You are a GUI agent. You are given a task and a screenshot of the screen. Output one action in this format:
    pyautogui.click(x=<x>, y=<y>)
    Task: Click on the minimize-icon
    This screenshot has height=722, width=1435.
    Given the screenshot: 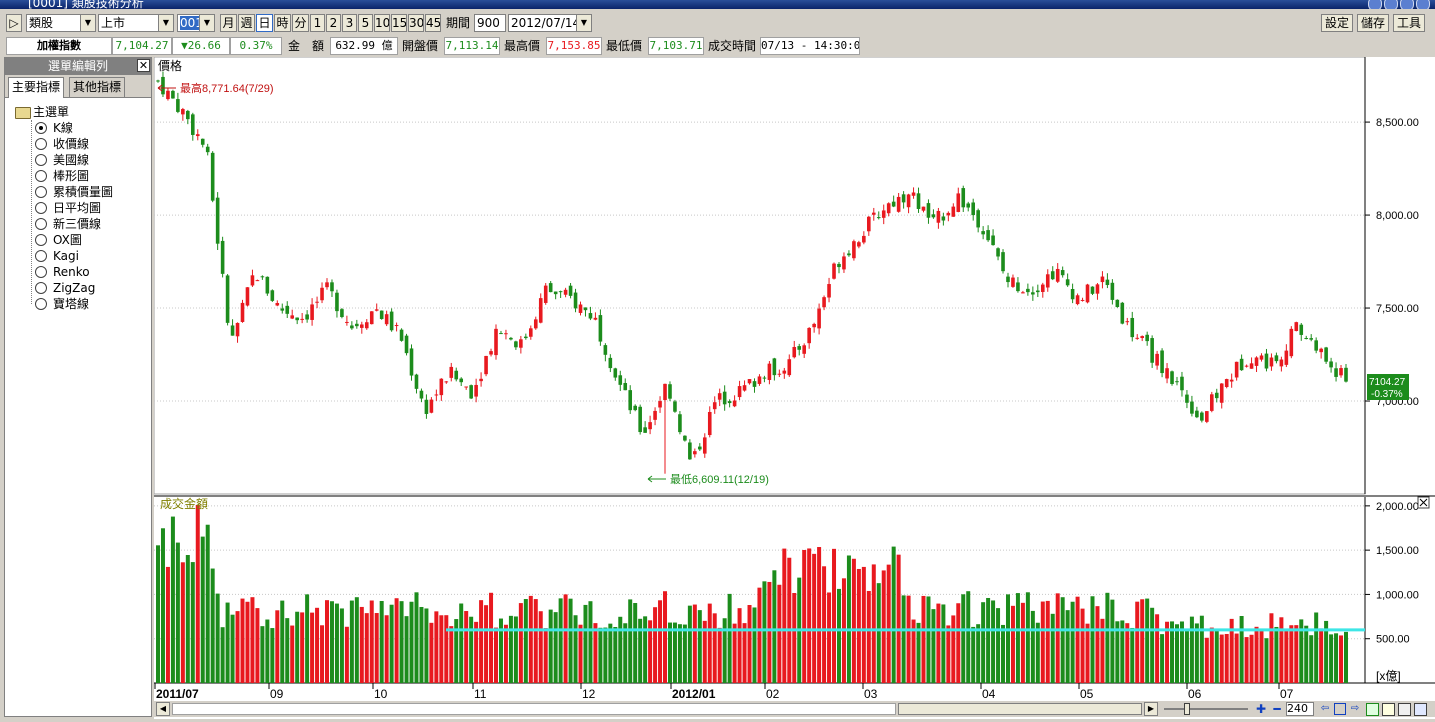 What is the action you would take?
    pyautogui.click(x=1391, y=4)
    